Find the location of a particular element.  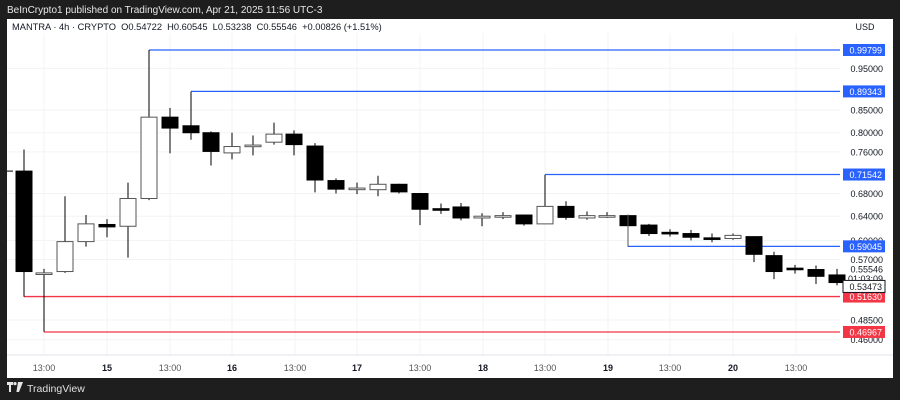

level-price-label: 0.59045 is located at coordinates (865, 247).